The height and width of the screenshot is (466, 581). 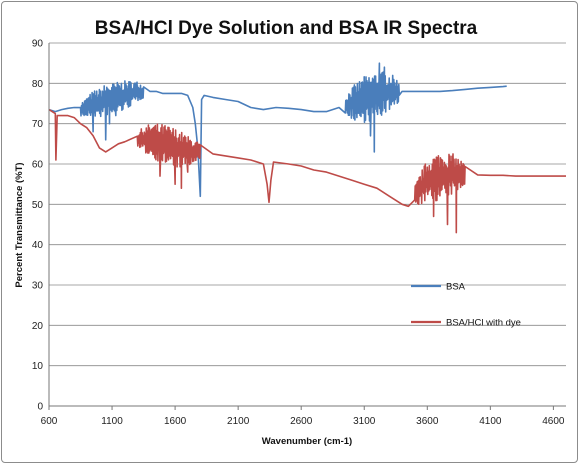 What do you see at coordinates (490, 421) in the screenshot?
I see `x-tick-label: 4100` at bounding box center [490, 421].